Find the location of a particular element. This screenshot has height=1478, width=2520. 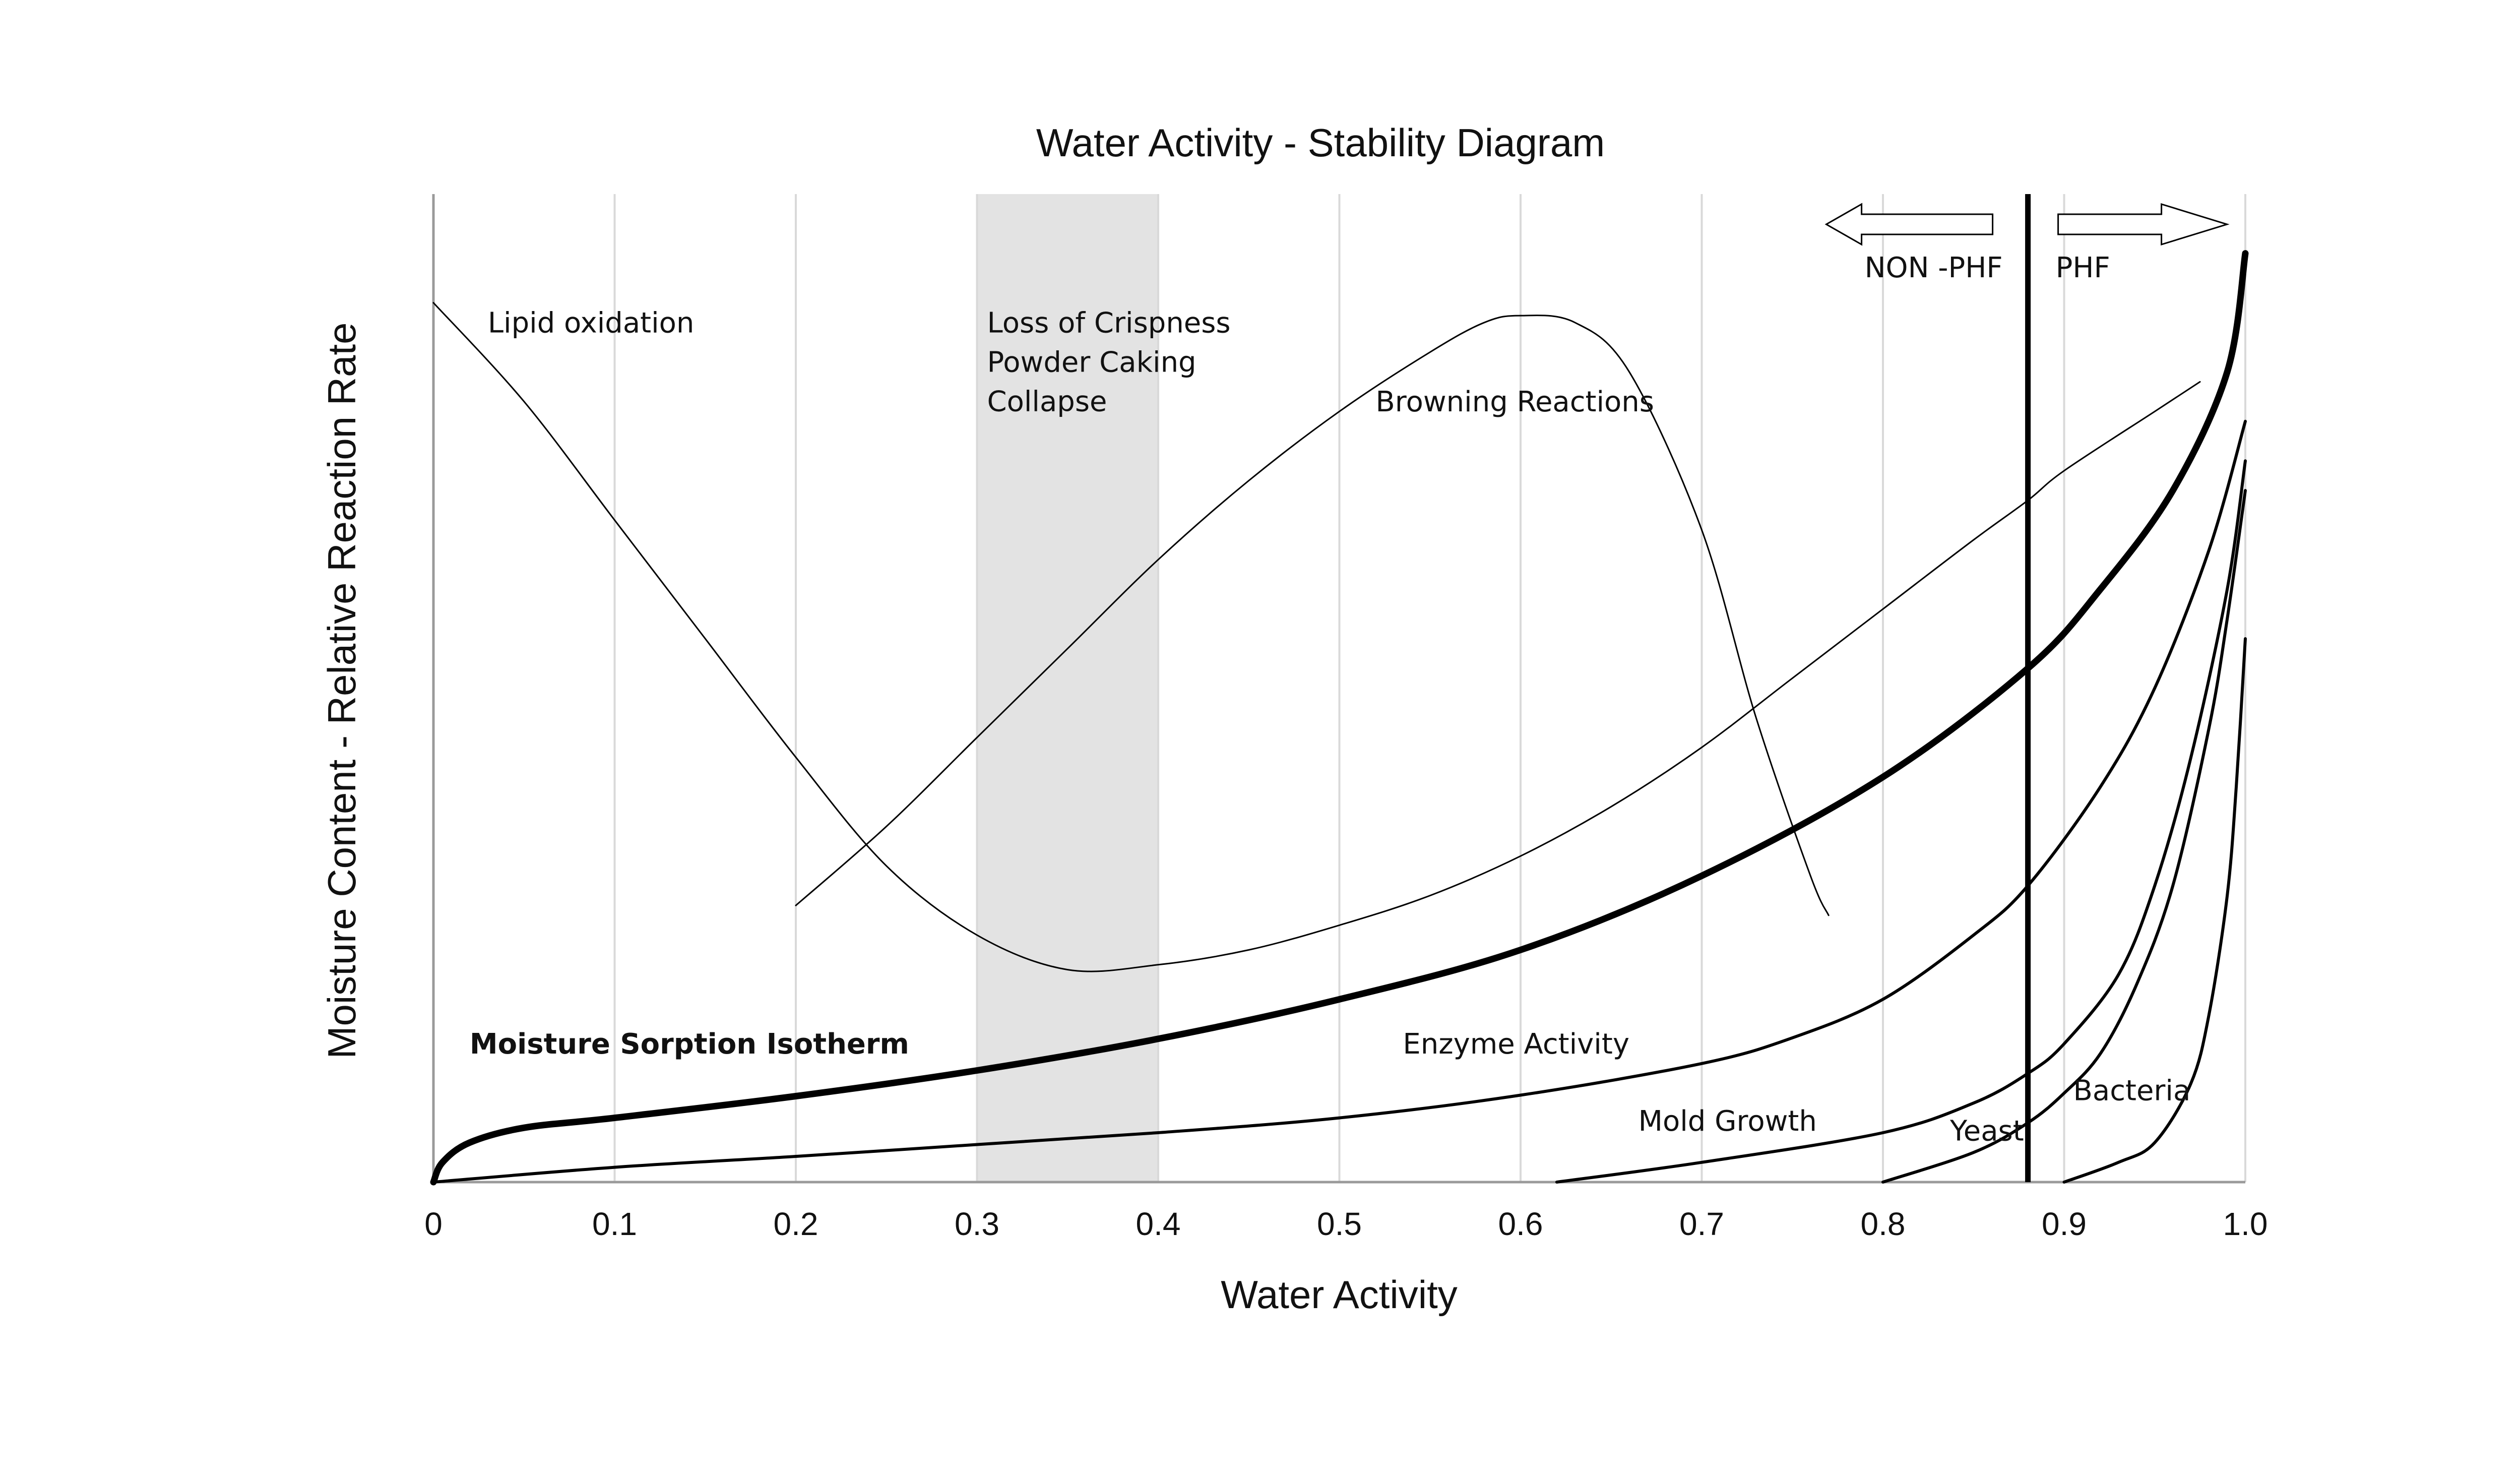

x-tick-label: 0.1 is located at coordinates (614, 1224).